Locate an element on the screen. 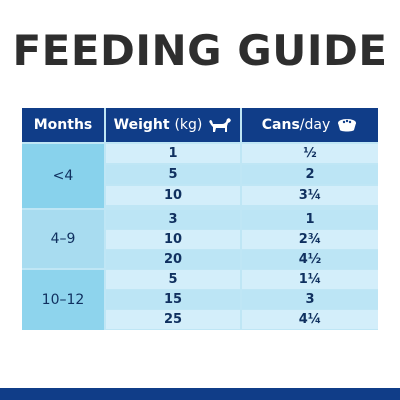 The width and height of the screenshot is (400, 400). cans-cell: ½ is located at coordinates (310, 153).